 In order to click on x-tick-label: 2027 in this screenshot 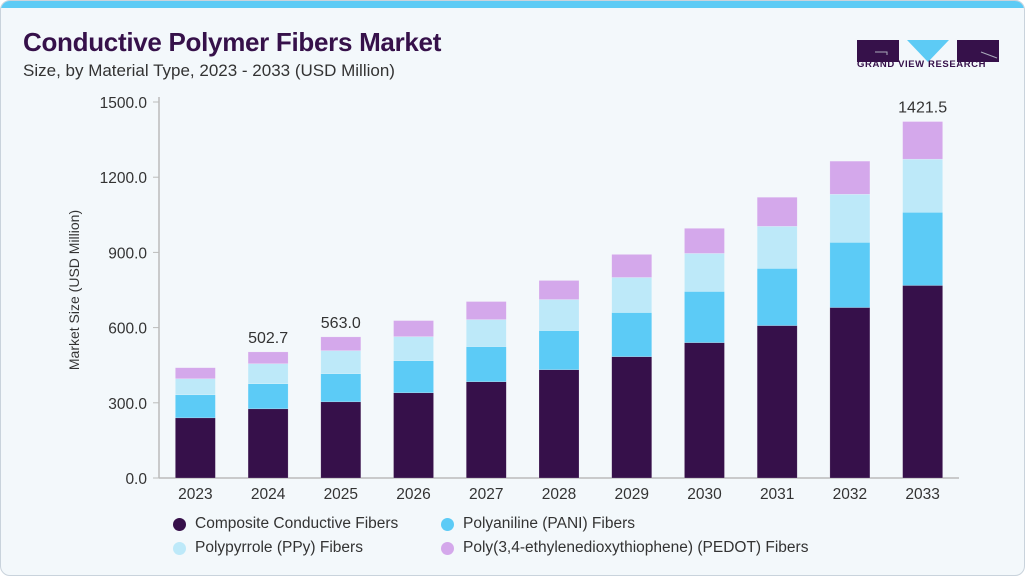, I will do `click(486, 494)`.